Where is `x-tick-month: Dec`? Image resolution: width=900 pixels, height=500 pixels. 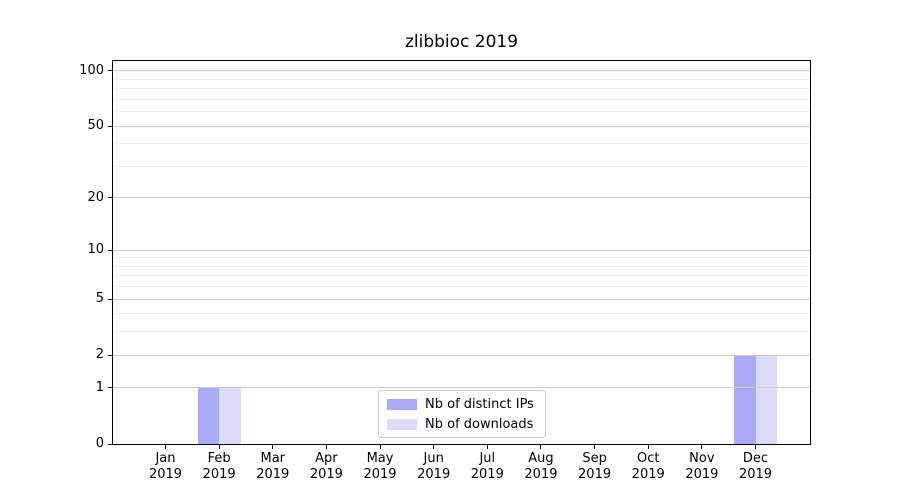 x-tick-month: Dec is located at coordinates (755, 458).